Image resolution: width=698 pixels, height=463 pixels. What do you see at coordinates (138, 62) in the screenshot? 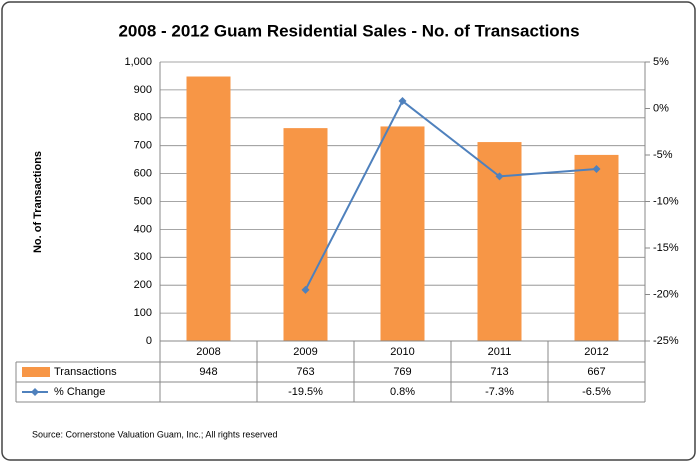
I see `y-tick-label: 1,000` at bounding box center [138, 62].